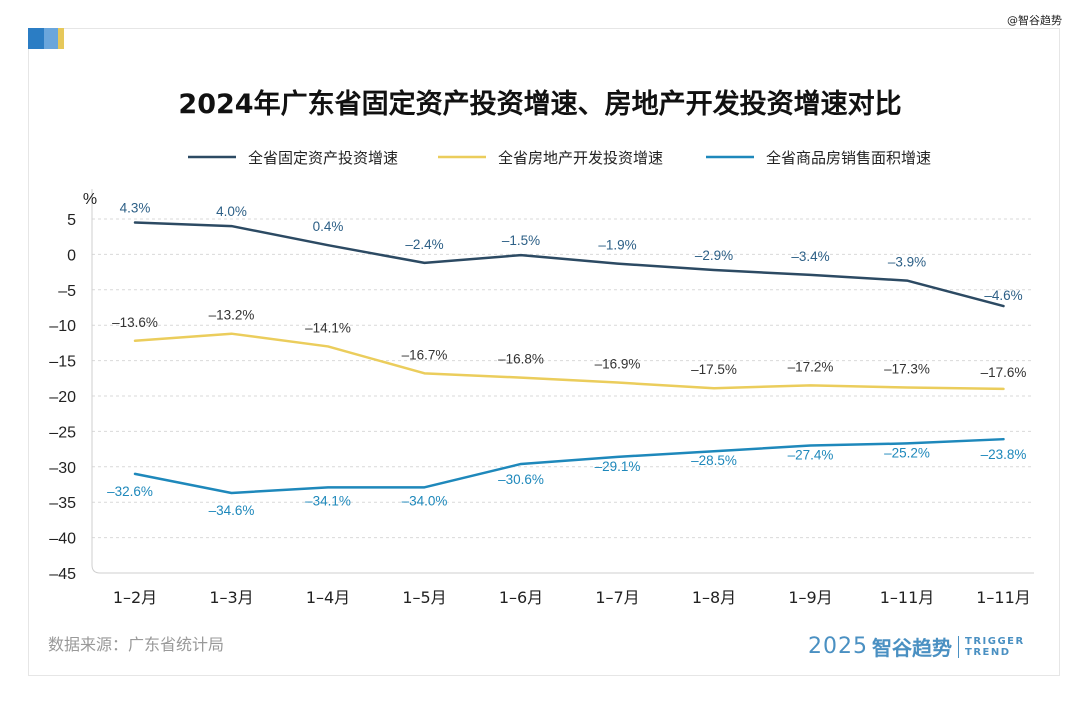 The height and width of the screenshot is (702, 1080). What do you see at coordinates (67, 291) in the screenshot?
I see `y-tick-label: –5` at bounding box center [67, 291].